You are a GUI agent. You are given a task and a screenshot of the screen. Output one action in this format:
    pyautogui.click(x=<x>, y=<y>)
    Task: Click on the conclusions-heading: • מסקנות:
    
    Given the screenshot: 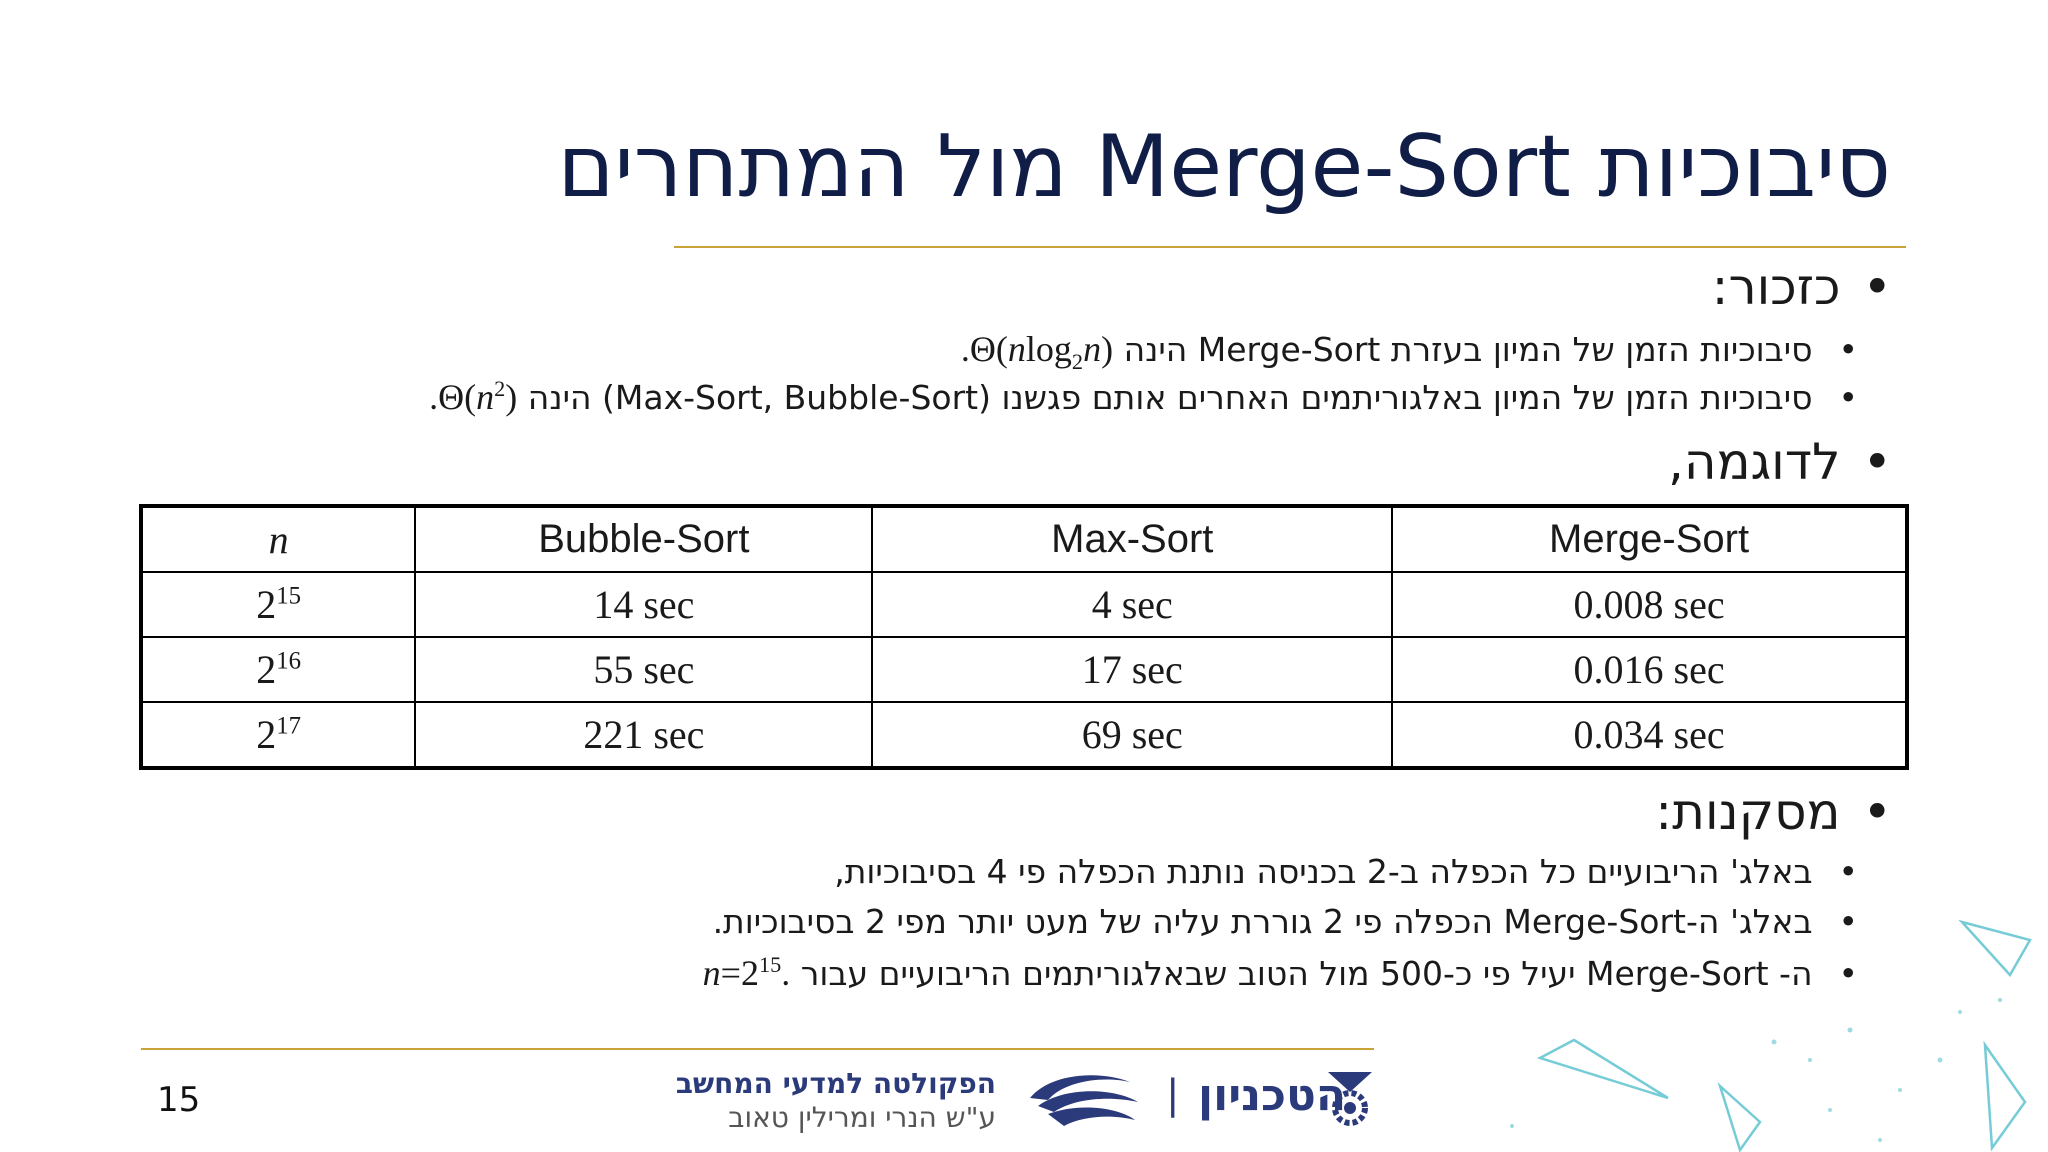 What is the action you would take?
    pyautogui.click(x=1773, y=812)
    